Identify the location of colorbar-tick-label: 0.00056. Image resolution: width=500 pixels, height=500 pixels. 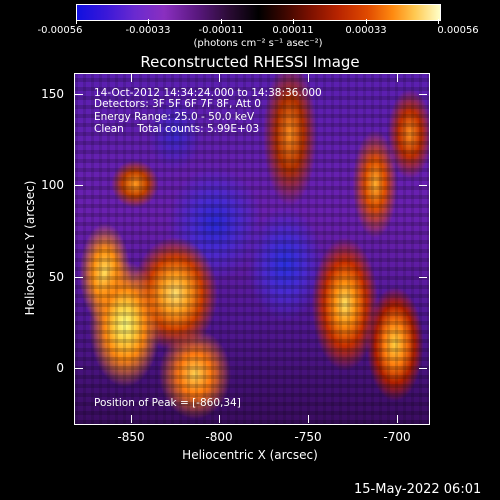
(458, 30).